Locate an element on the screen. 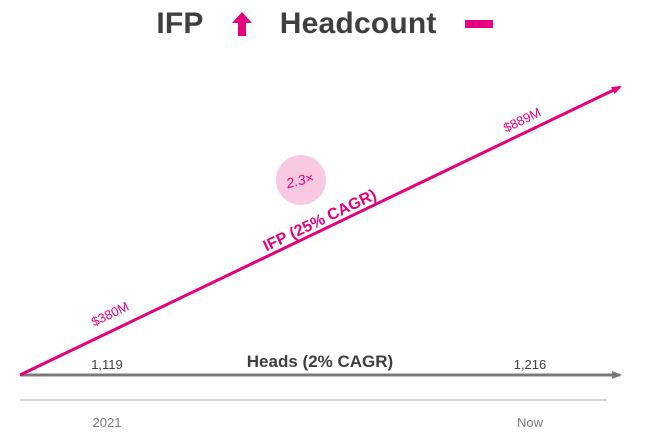 This screenshot has height=445, width=650. multiplier-badge-bubble is located at coordinates (301, 180).